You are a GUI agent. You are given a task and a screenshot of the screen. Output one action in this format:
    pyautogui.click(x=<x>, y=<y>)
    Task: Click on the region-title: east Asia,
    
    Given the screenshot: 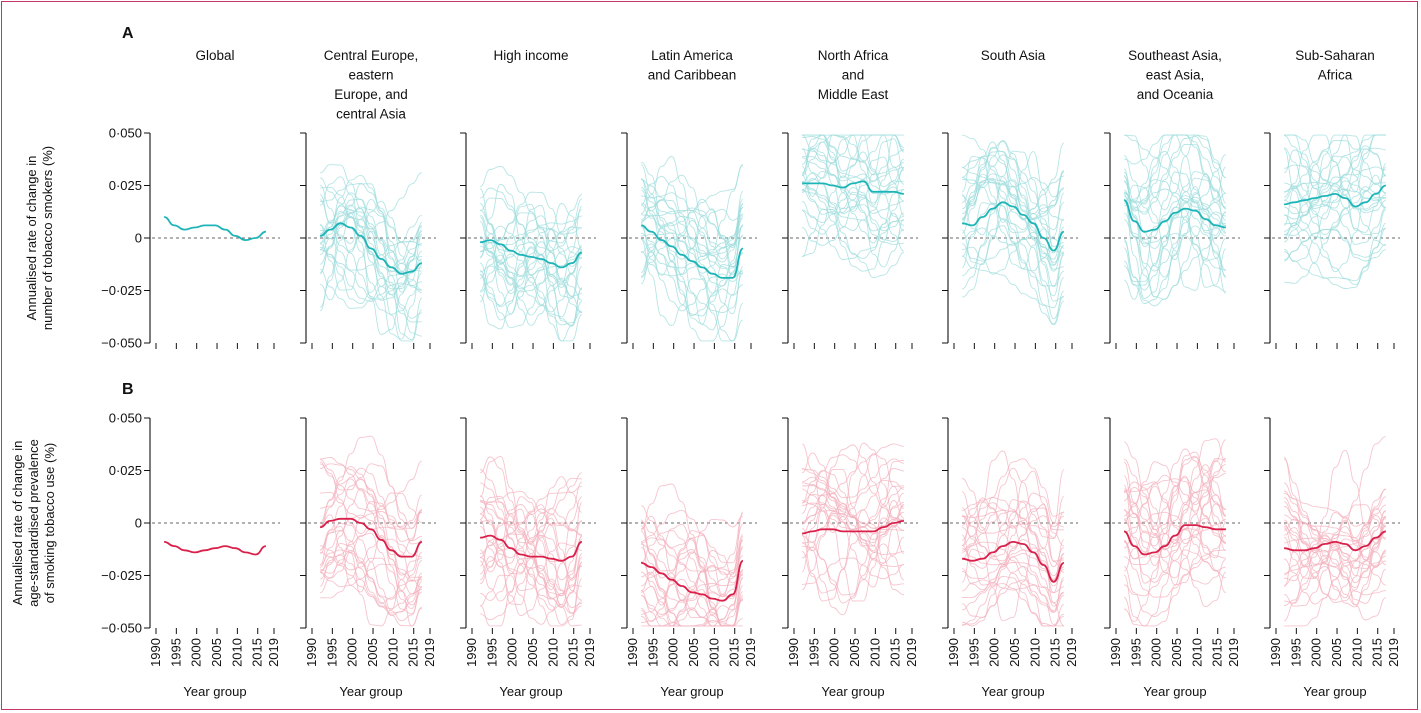 What is the action you would take?
    pyautogui.click(x=1175, y=75)
    